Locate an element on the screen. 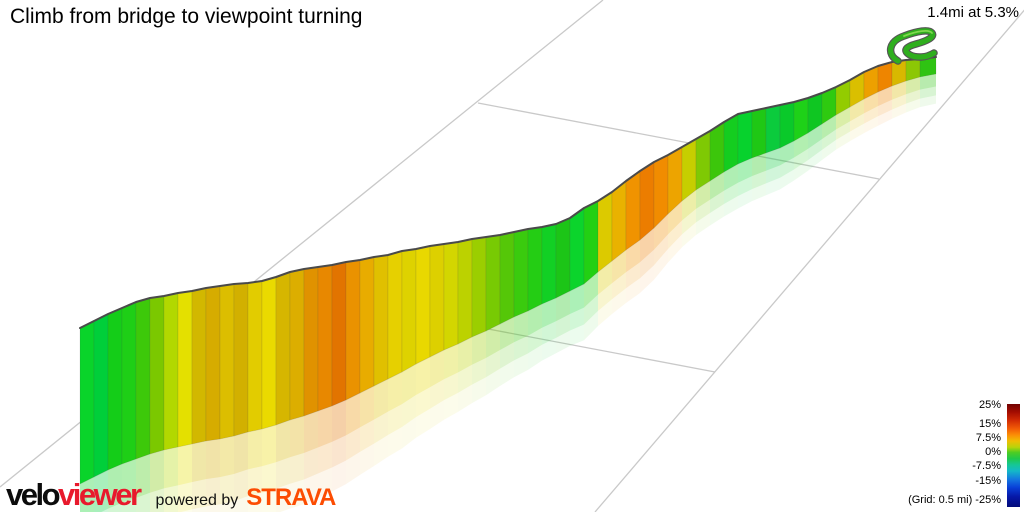 Image resolution: width=1024 pixels, height=512 pixels. climb-summary-label: 1.4mi at 5.3% is located at coordinates (973, 12).